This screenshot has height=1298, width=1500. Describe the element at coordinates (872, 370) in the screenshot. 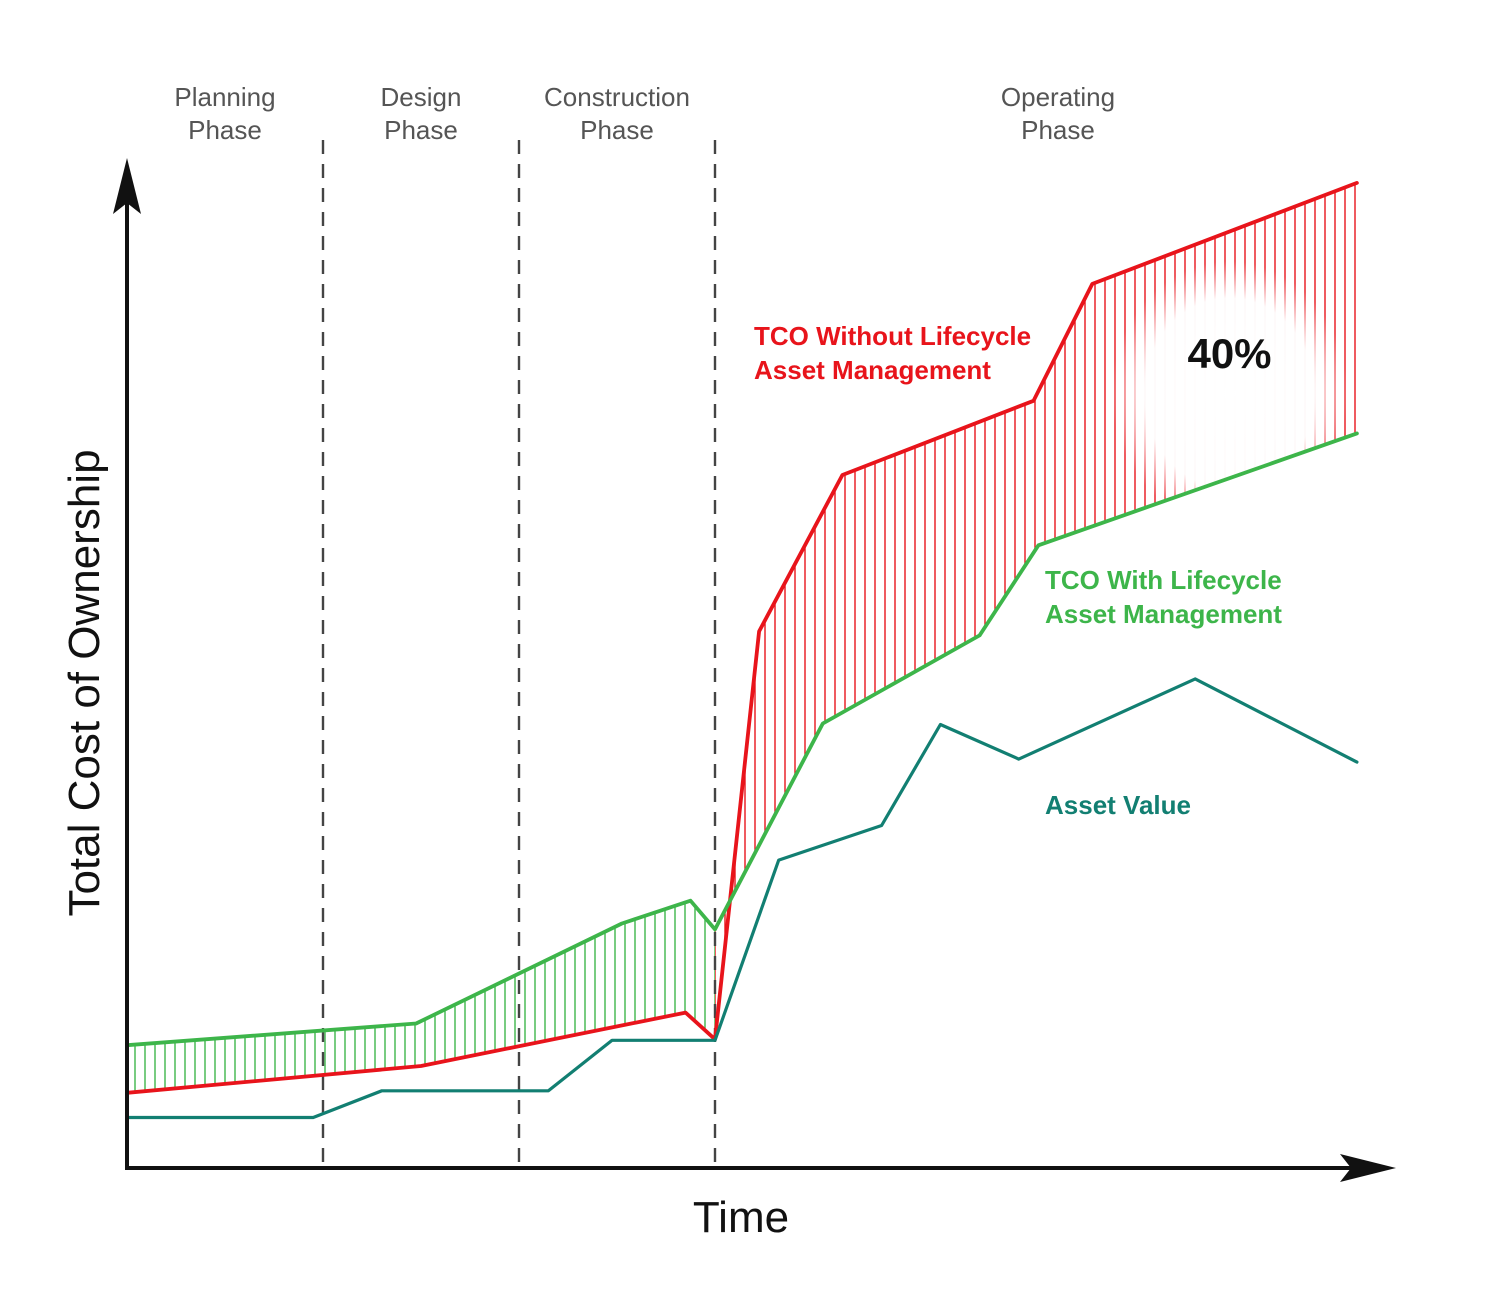

I see `tco-without-lam-label-line2: Asset Management` at that location.